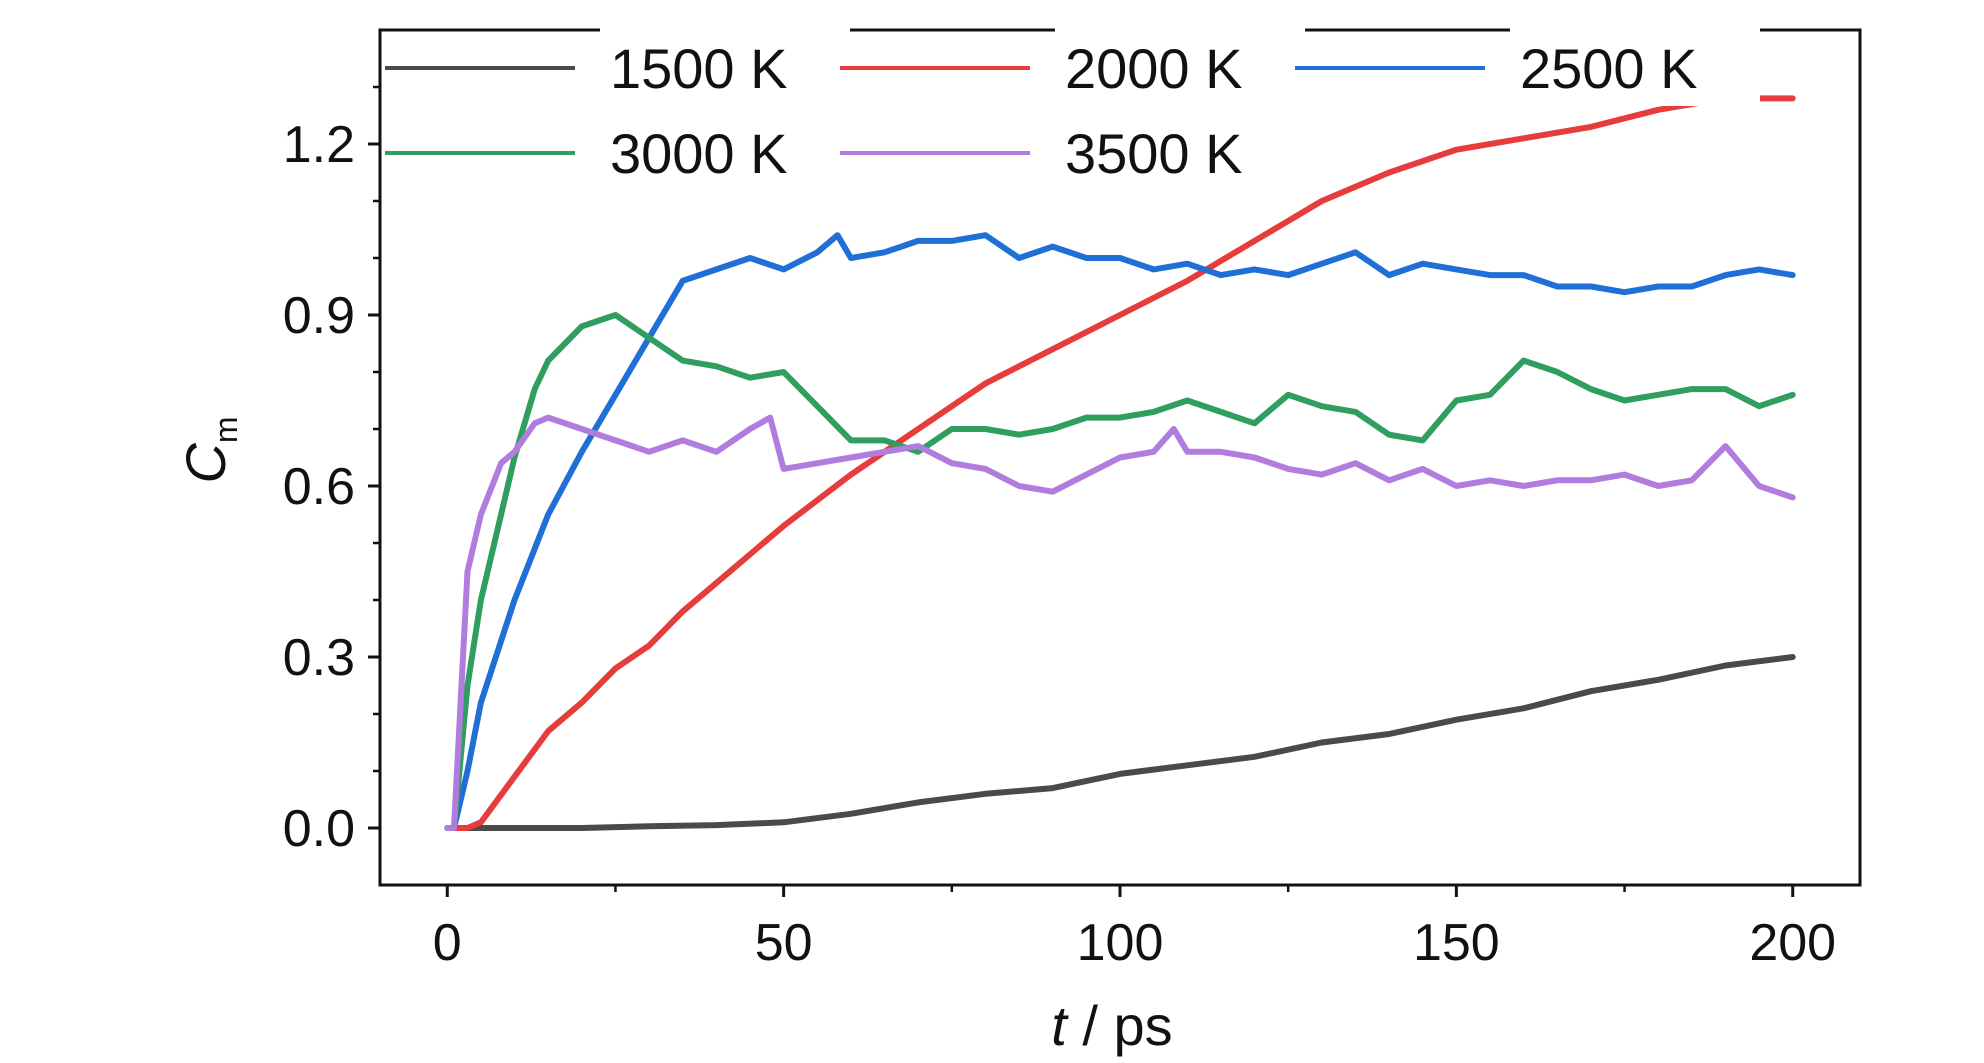 This screenshot has height=1063, width=1984. What do you see at coordinates (1609, 68) in the screenshot?
I see `legend-label-2: 2500 K` at bounding box center [1609, 68].